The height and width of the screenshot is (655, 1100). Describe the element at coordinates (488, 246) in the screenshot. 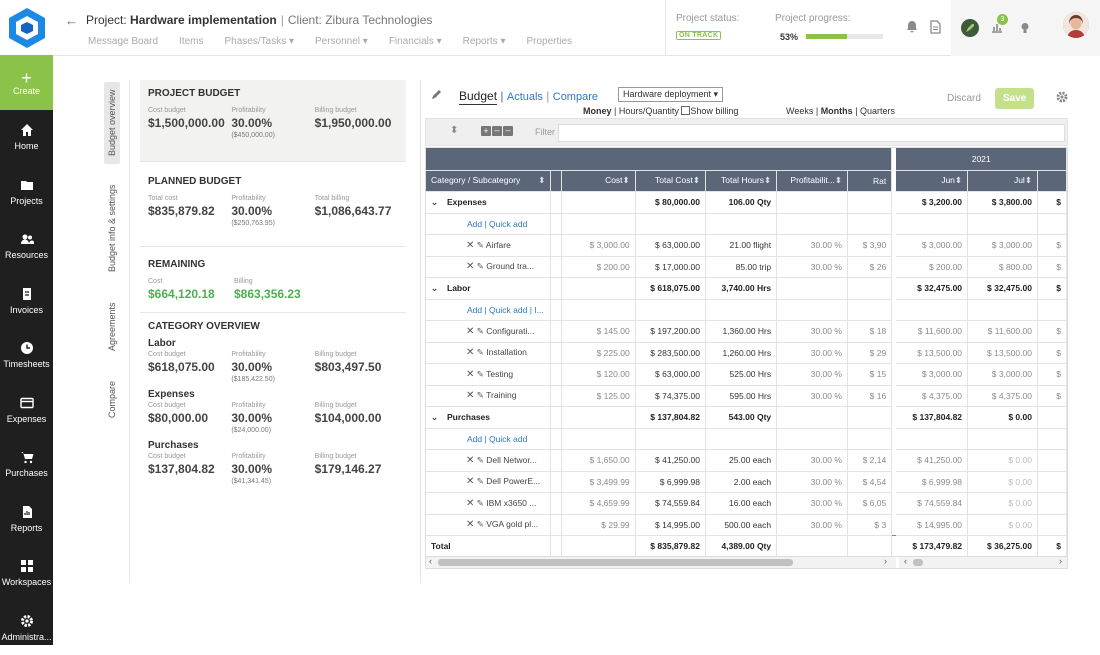

I see `item-cell: ✕ ✎ Airfare` at that location.